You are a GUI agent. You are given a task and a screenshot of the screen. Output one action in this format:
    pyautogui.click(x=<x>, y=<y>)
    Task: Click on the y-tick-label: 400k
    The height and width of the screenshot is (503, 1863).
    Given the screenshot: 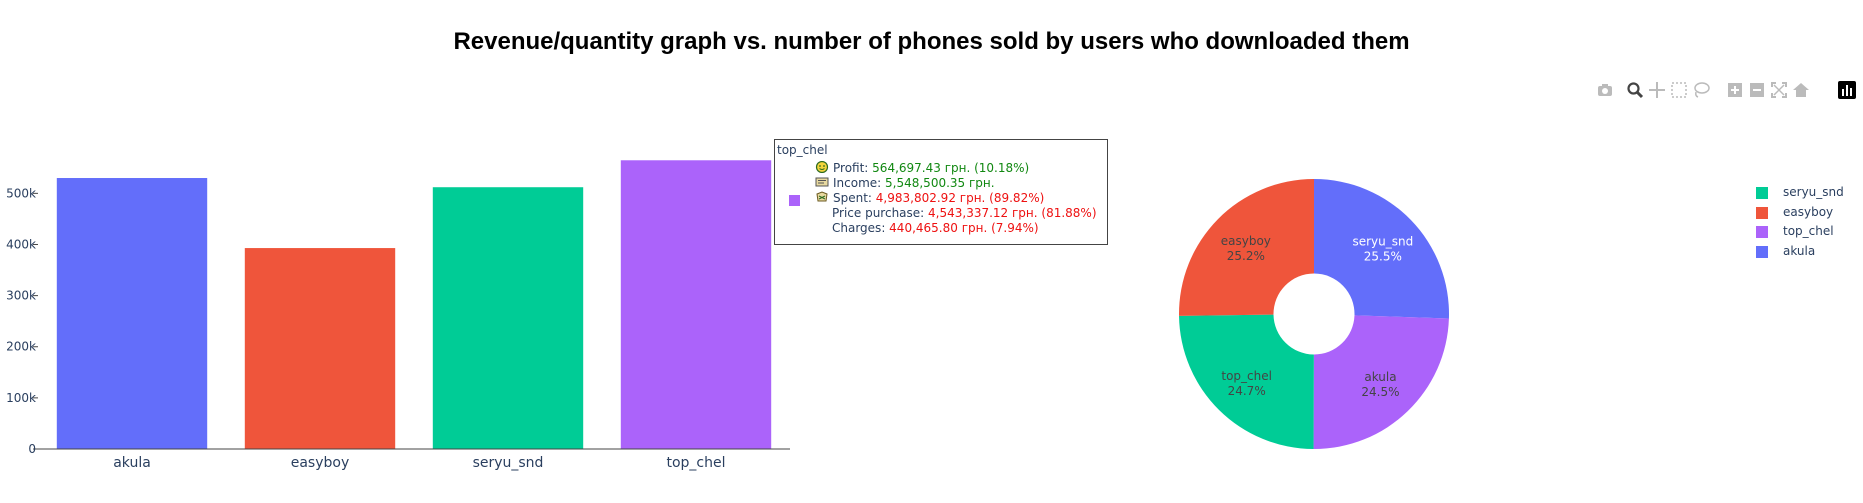 What is the action you would take?
    pyautogui.click(x=21, y=244)
    